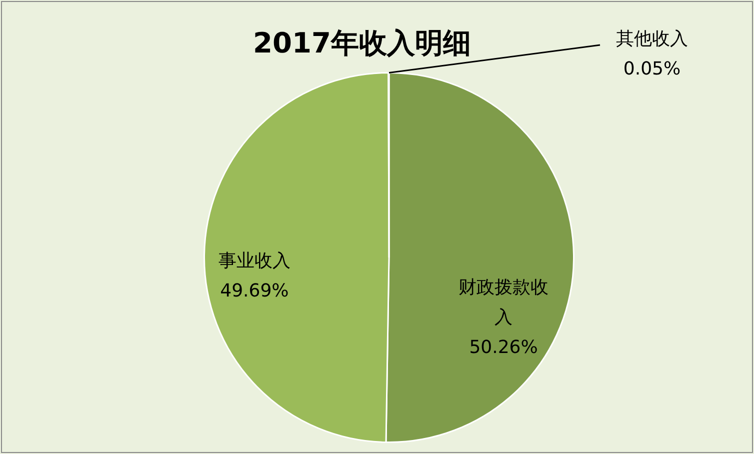  Describe the element at coordinates (503, 302) in the screenshot. I see `slice-label: 财政拨款收入` at that location.